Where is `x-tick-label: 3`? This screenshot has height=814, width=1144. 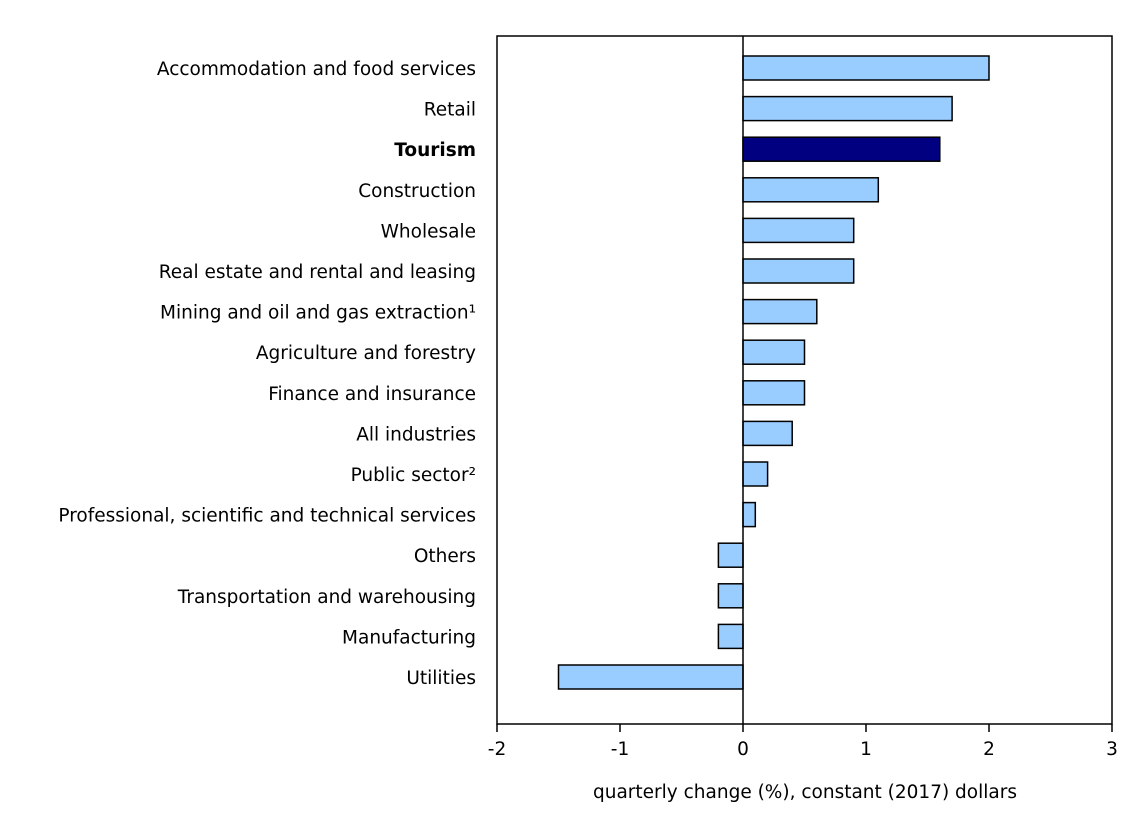 x-tick-label: 3 is located at coordinates (1112, 749).